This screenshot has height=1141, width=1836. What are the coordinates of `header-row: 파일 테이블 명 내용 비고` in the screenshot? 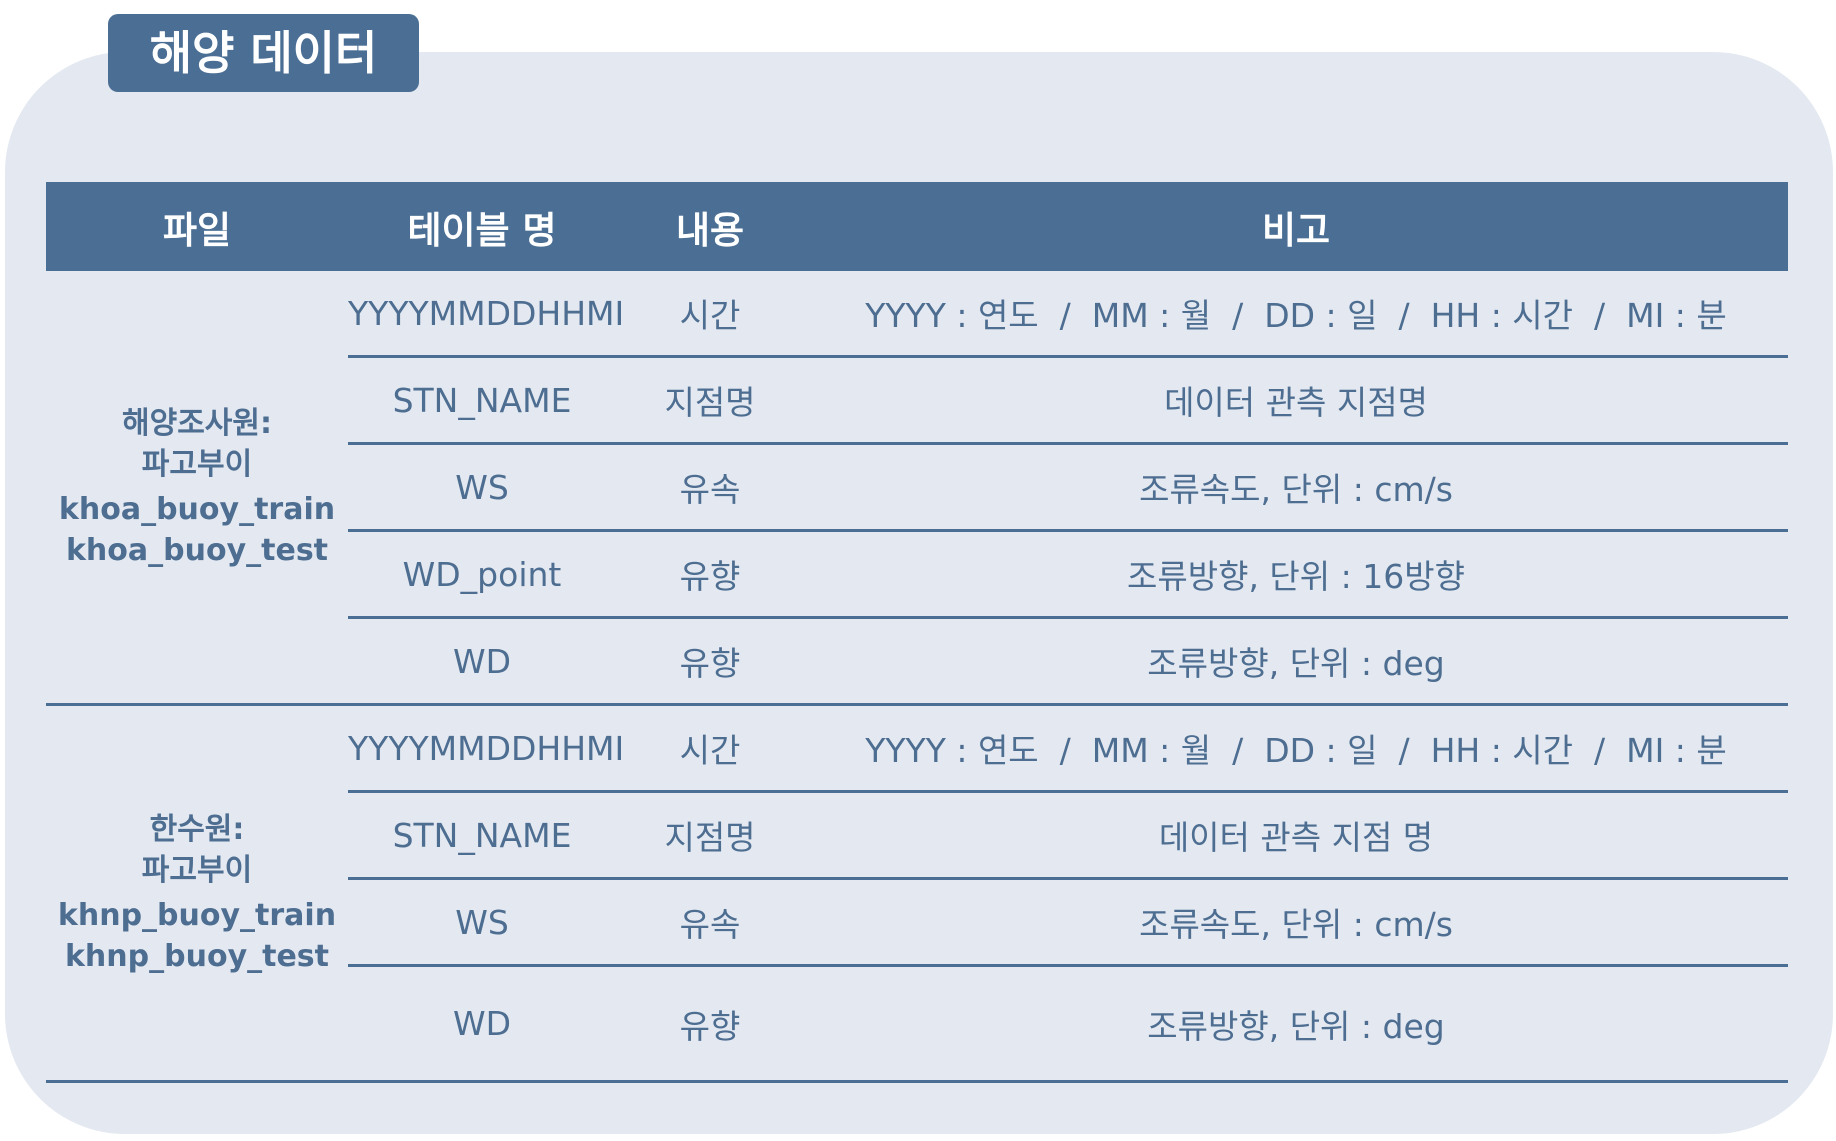 It's located at (917, 226).